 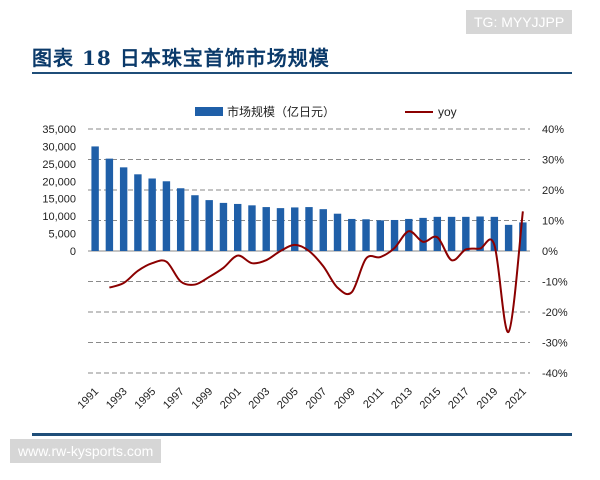 What do you see at coordinates (174, 399) in the screenshot?
I see `x-tick-label: 1997` at bounding box center [174, 399].